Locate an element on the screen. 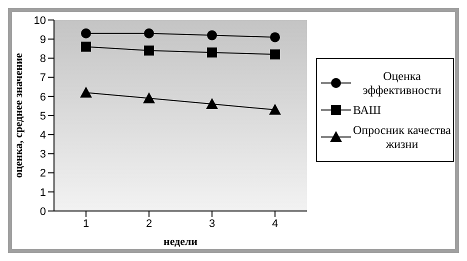 The width and height of the screenshot is (467, 261). legend-label: ВАШ is located at coordinates (367, 110).